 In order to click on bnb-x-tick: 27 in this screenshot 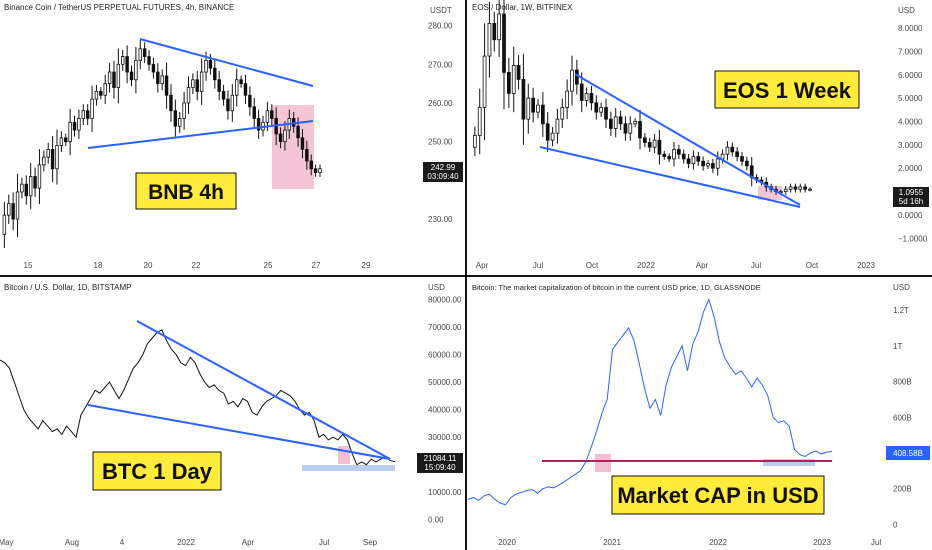, I will do `click(316, 265)`.